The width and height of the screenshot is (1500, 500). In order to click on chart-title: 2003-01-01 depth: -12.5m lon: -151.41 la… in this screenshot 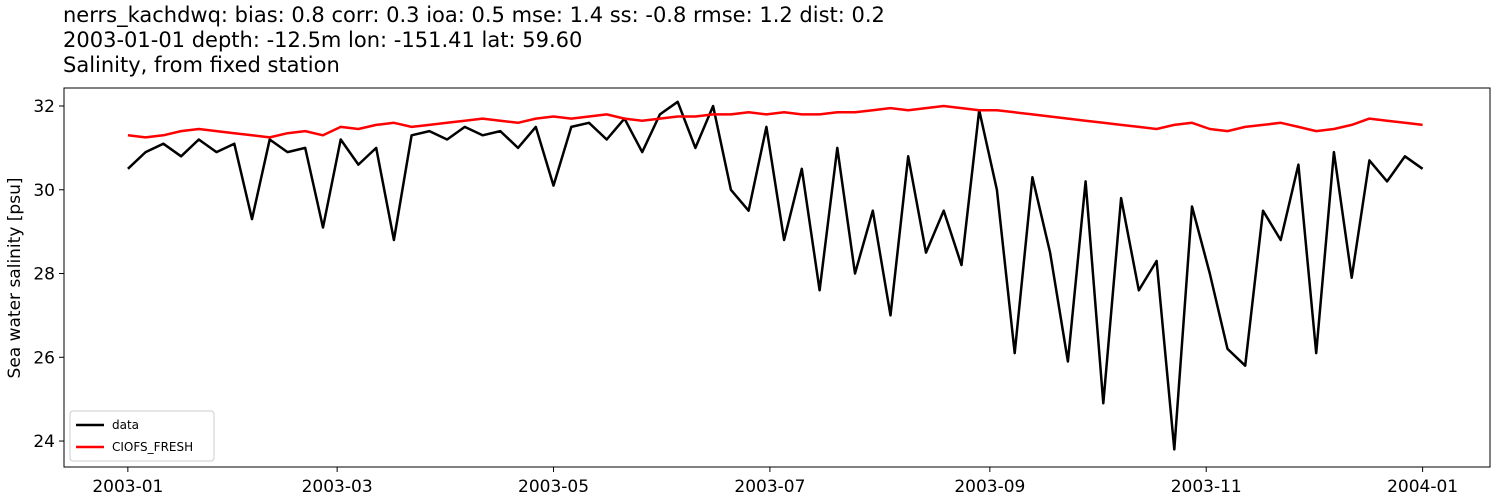, I will do `click(322, 40)`.